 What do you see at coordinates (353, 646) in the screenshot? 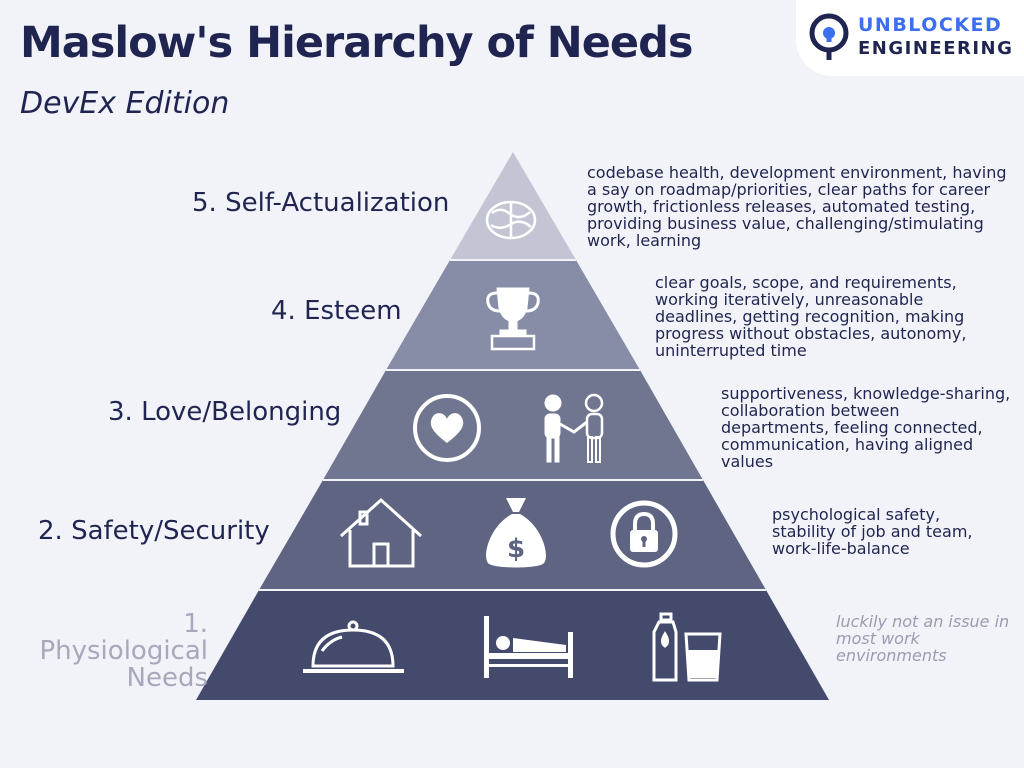
I see `food-cloche-icon` at bounding box center [353, 646].